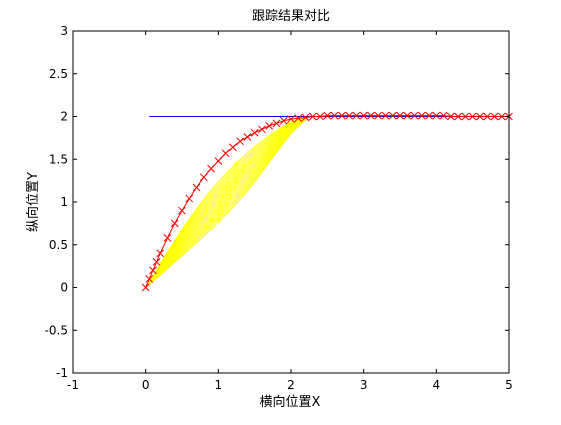 The width and height of the screenshot is (561, 425). Describe the element at coordinates (64, 117) in the screenshot. I see `y-tick-label: 2` at that location.